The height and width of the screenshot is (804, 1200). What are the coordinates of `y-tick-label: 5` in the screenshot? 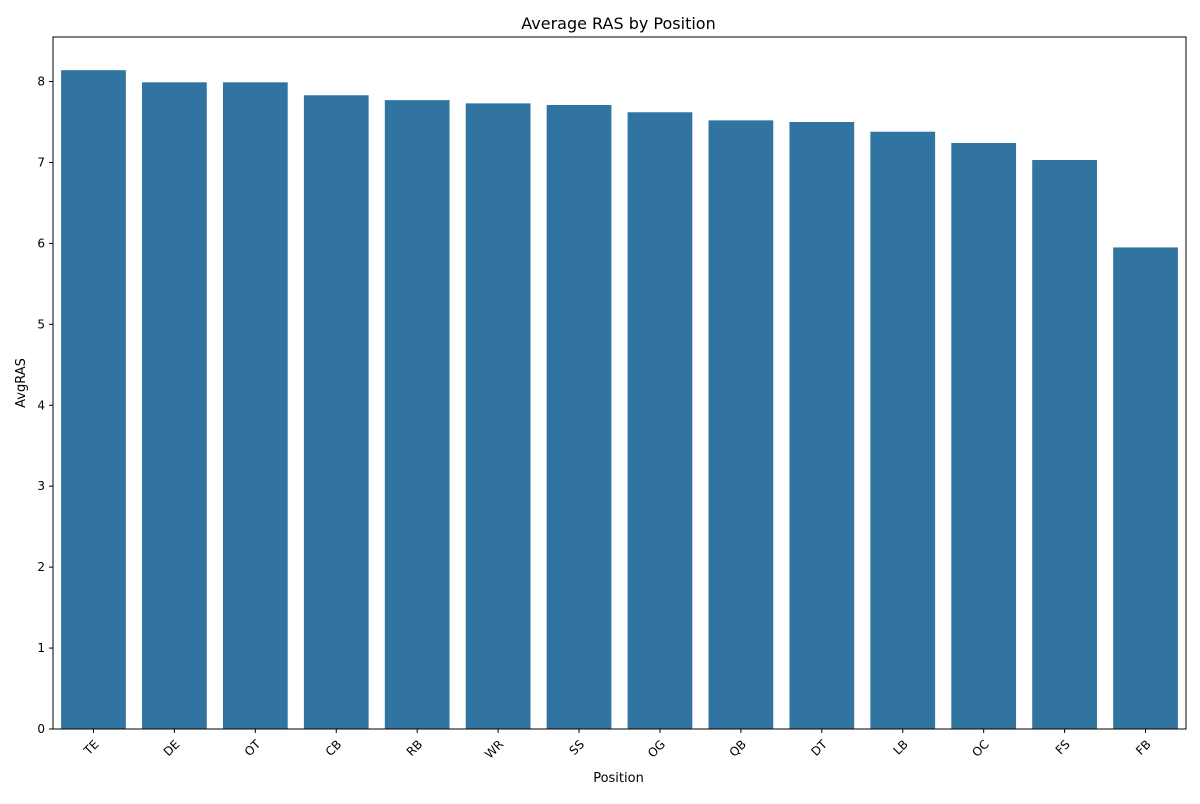 It's located at (41, 324).